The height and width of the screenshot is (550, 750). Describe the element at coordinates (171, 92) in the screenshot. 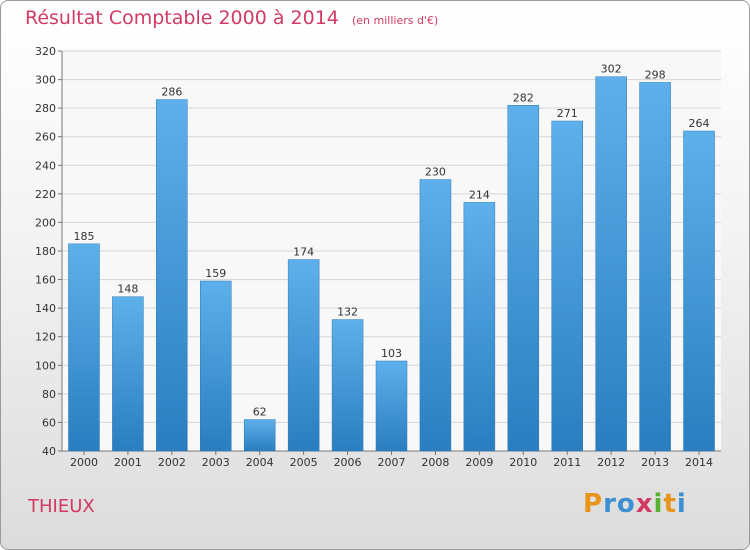

I see `bar-value-label: 286` at that location.